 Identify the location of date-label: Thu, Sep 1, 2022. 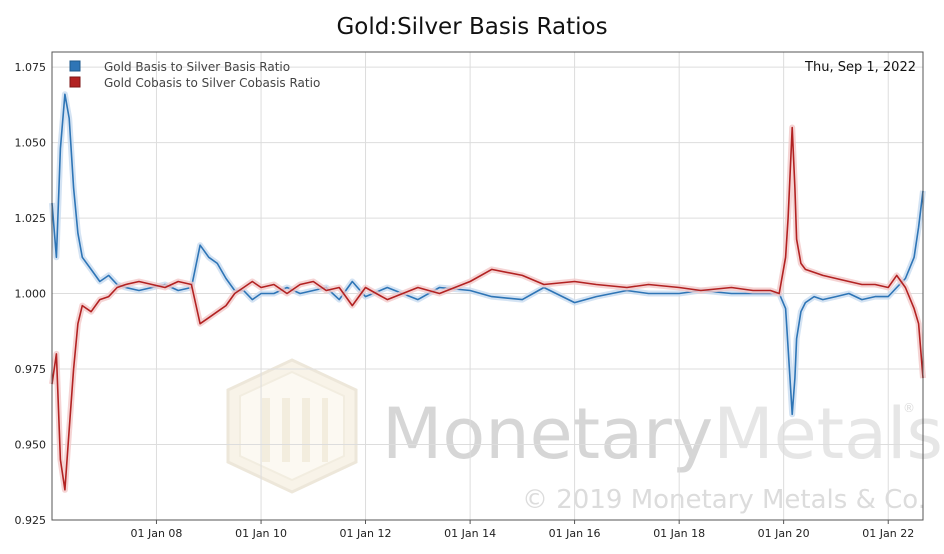
(860, 67).